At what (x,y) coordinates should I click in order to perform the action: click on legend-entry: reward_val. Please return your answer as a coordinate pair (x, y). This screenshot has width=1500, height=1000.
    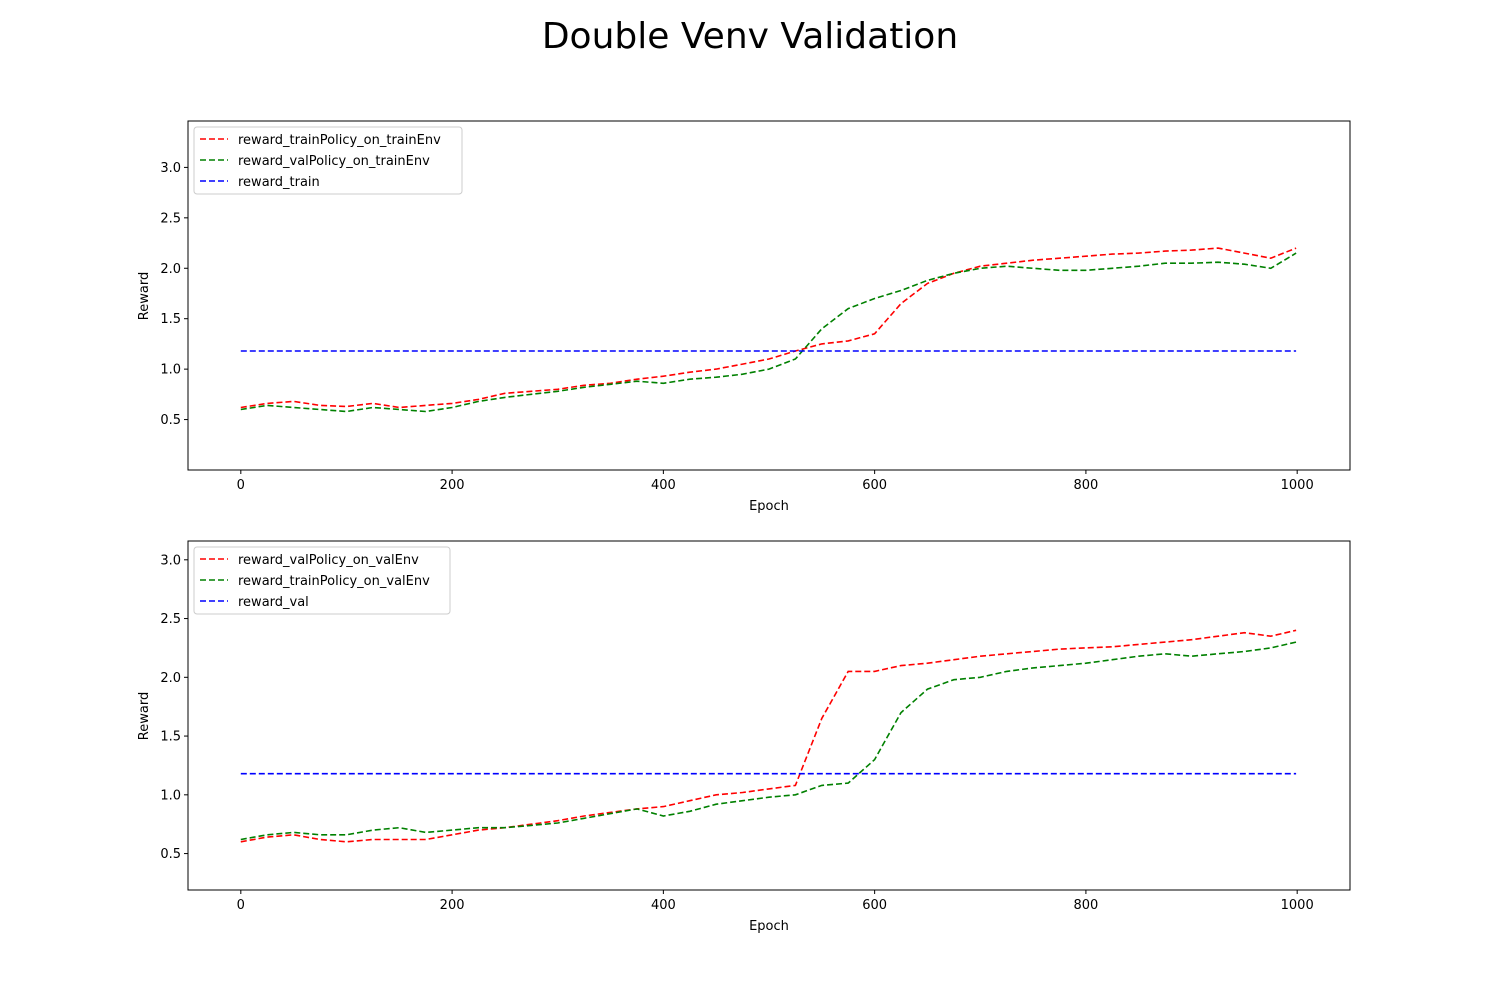
    Looking at the image, I should click on (254, 602).